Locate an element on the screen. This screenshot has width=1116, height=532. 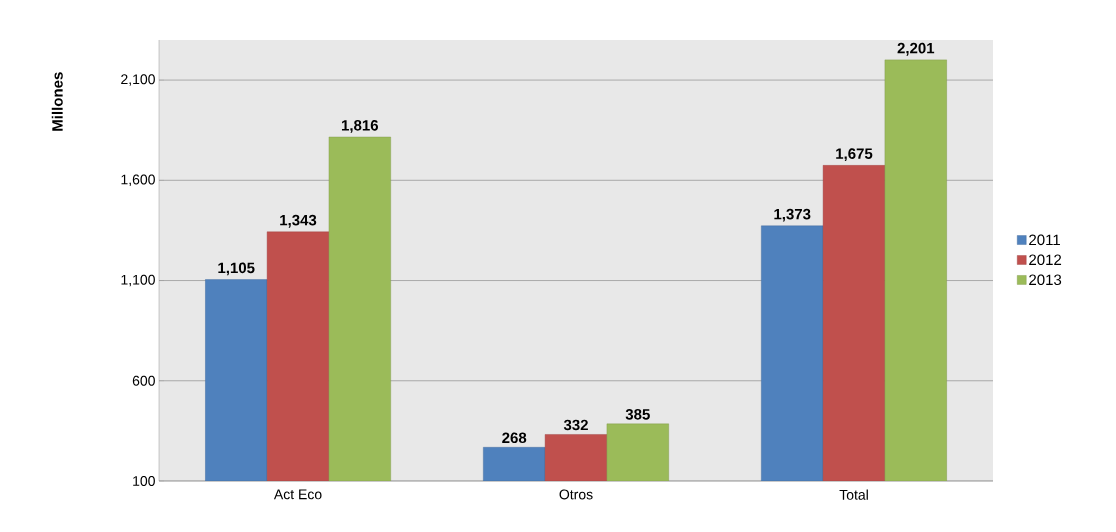
x-tick-label: Total is located at coordinates (853, 494).